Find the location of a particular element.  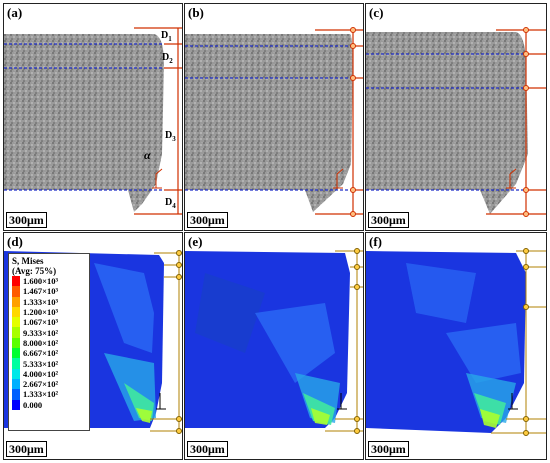

legend-value: 1.467×10³ is located at coordinates (41, 291).